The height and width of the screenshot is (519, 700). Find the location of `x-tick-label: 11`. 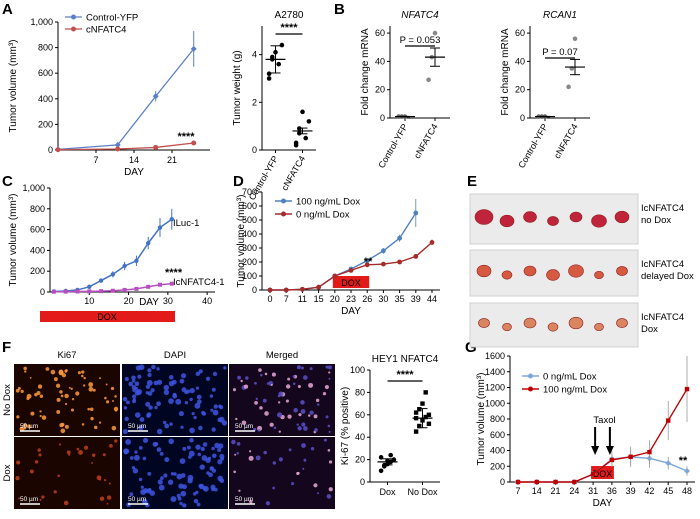

x-tick-label: 11 is located at coordinates (302, 299).